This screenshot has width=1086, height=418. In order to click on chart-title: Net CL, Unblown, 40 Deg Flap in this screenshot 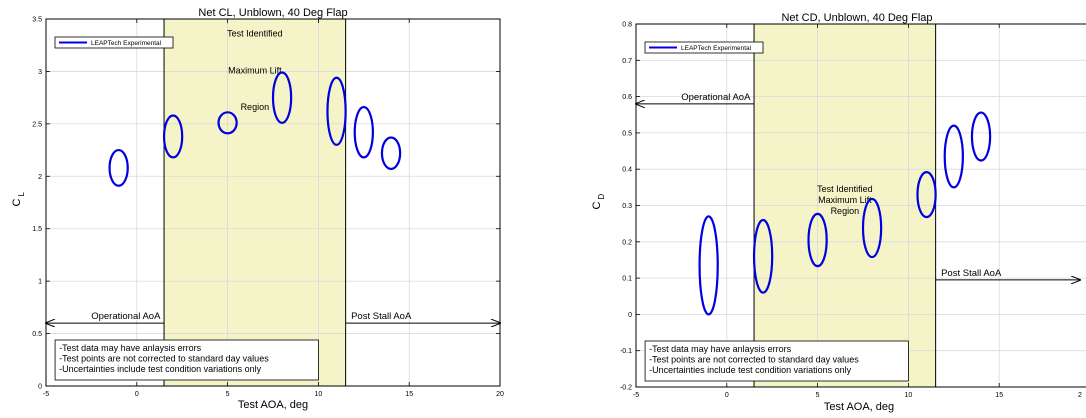, I will do `click(272, 13)`.